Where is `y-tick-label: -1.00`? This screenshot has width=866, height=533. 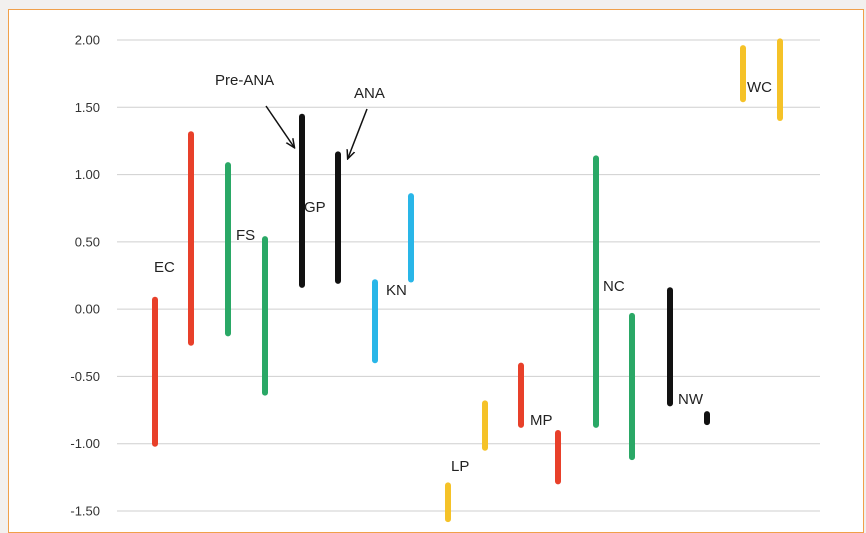
y-tick-label: -1.00 is located at coordinates (85, 443).